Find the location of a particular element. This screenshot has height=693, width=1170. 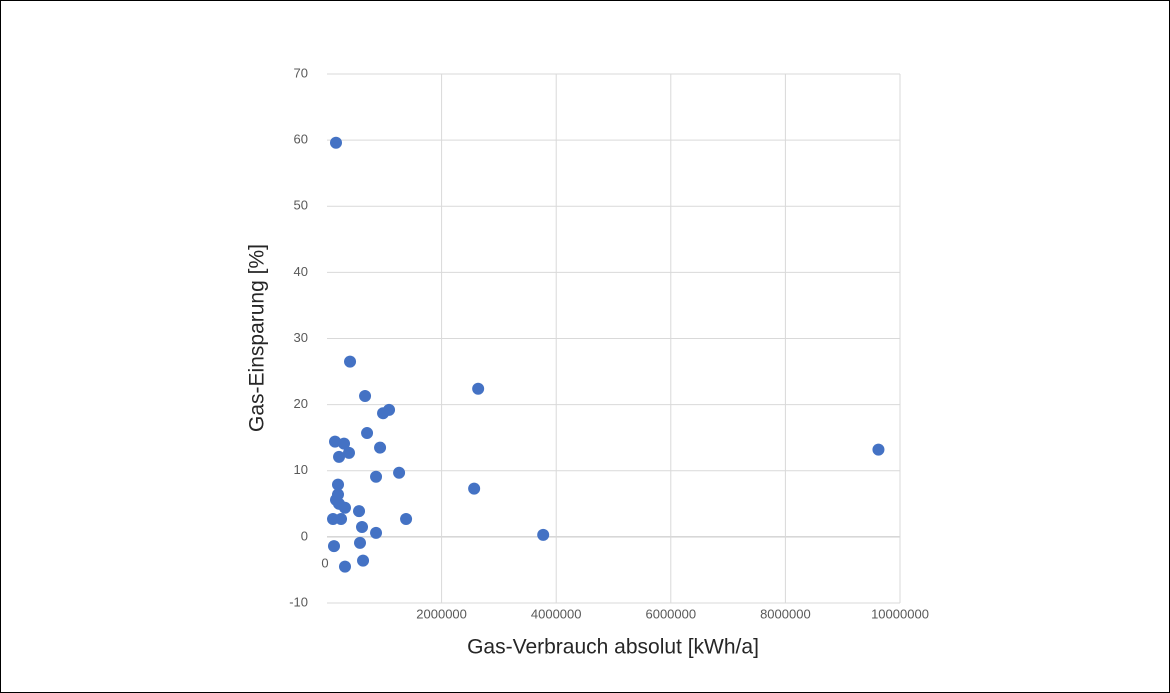

x-tick-label: 4000000 is located at coordinates (556, 613).